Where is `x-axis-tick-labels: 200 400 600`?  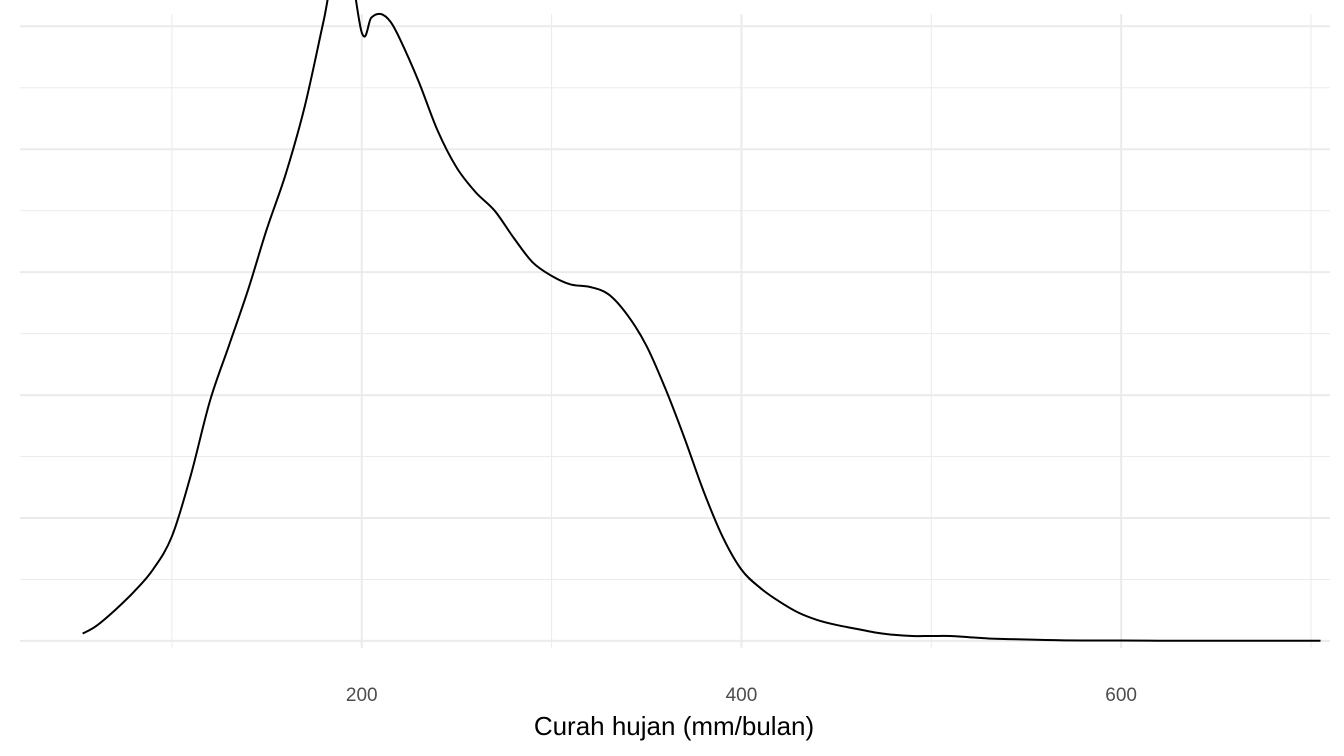
x-axis-tick-labels: 200 400 600 is located at coordinates (741, 695).